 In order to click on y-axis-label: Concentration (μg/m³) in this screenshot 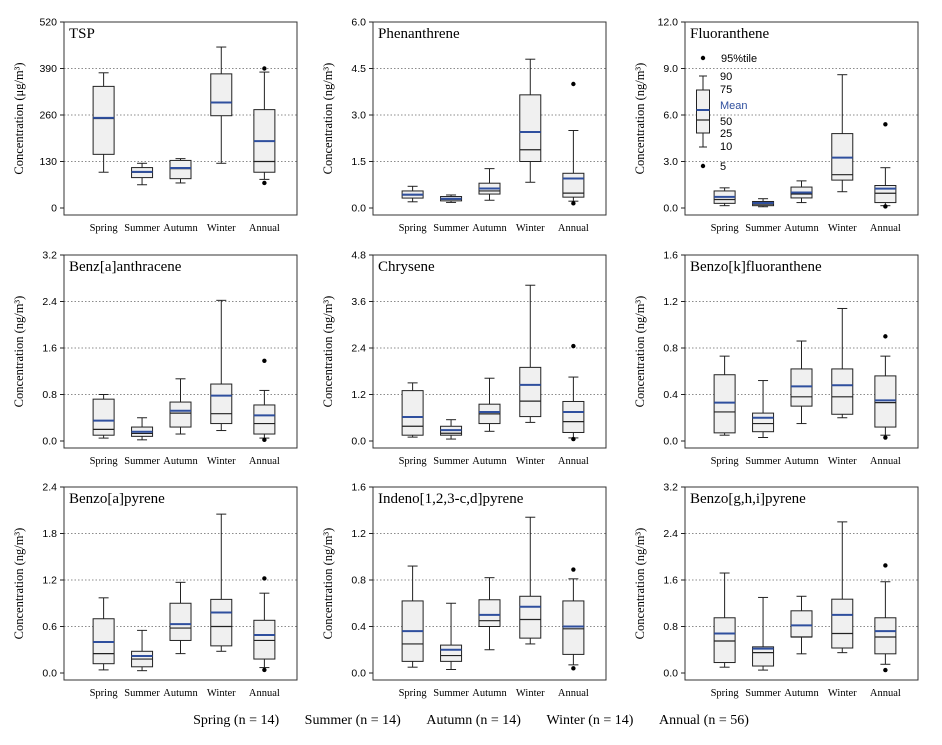, I will do `click(19, 118)`.